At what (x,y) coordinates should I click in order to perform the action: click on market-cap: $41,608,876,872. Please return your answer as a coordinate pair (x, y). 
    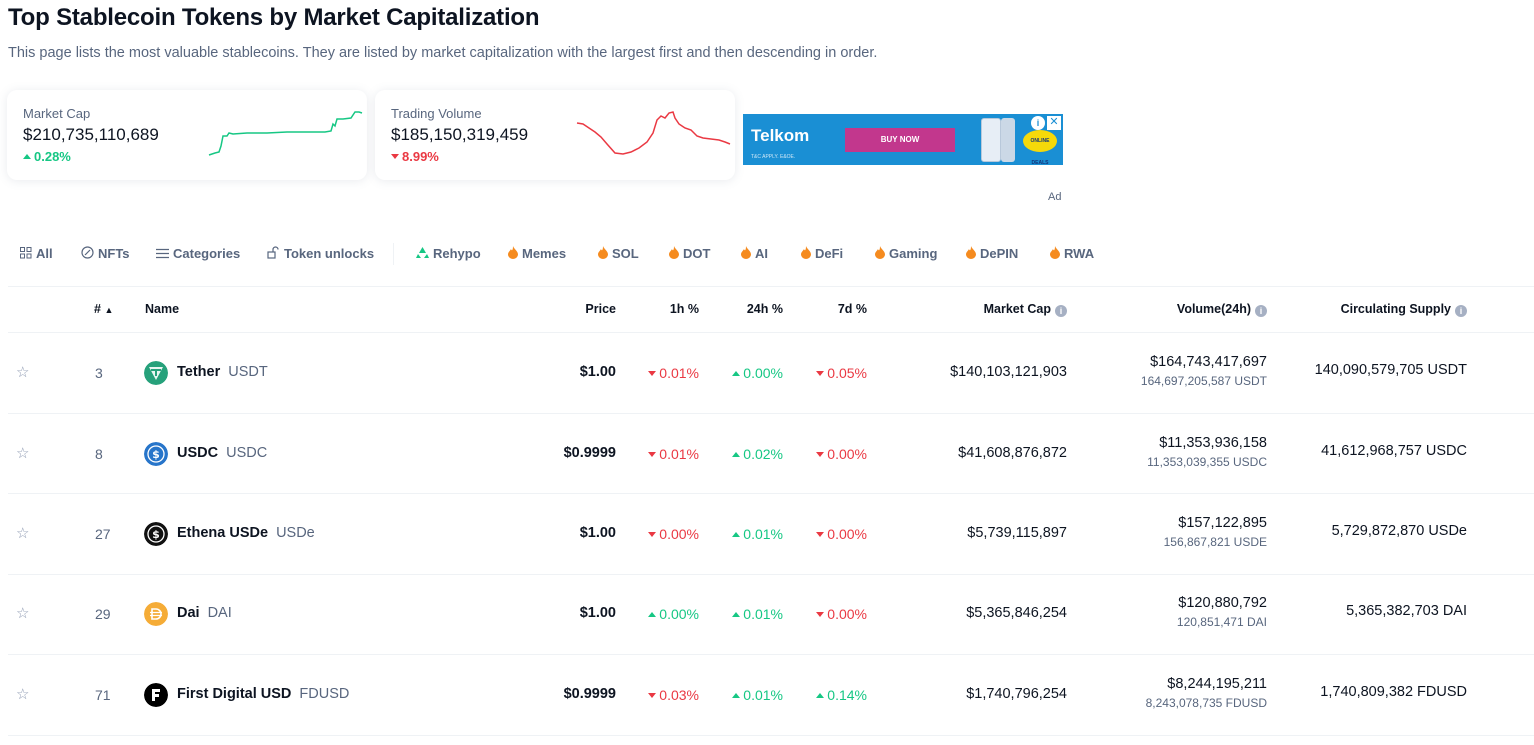
    Looking at the image, I should click on (1012, 453).